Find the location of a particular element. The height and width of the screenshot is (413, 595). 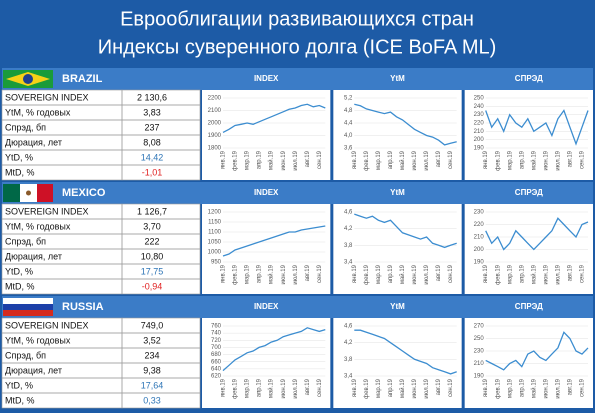

flag-circle is located at coordinates (28, 79).